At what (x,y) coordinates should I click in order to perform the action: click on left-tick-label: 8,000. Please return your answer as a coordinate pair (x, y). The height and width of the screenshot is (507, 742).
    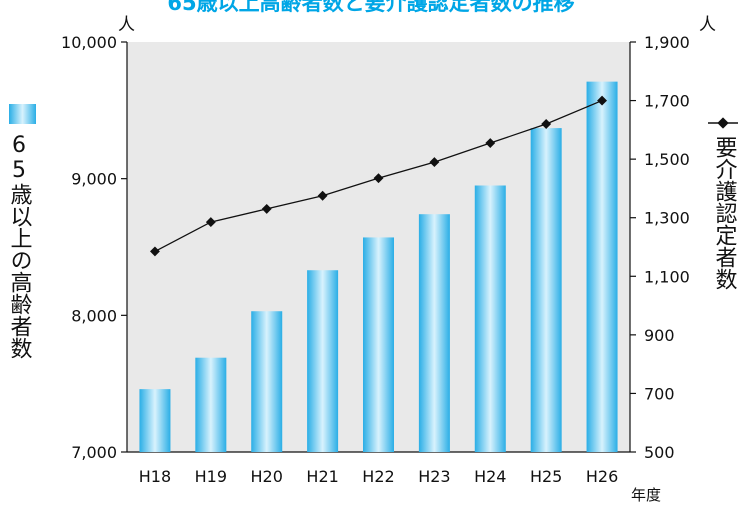
    Looking at the image, I should click on (94, 315).